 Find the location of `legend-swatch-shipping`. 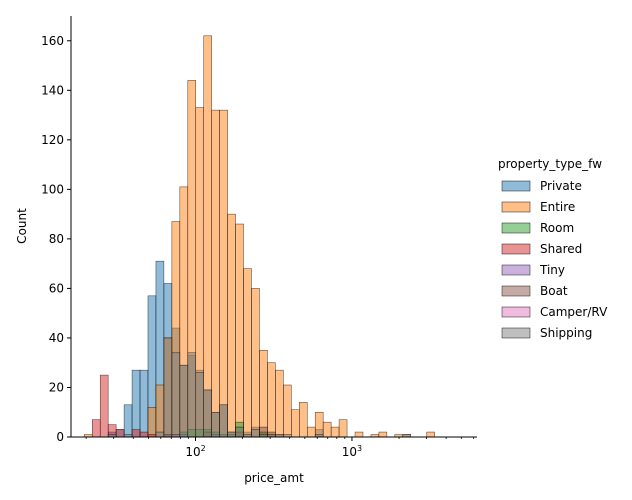

legend-swatch-shipping is located at coordinates (516, 333).